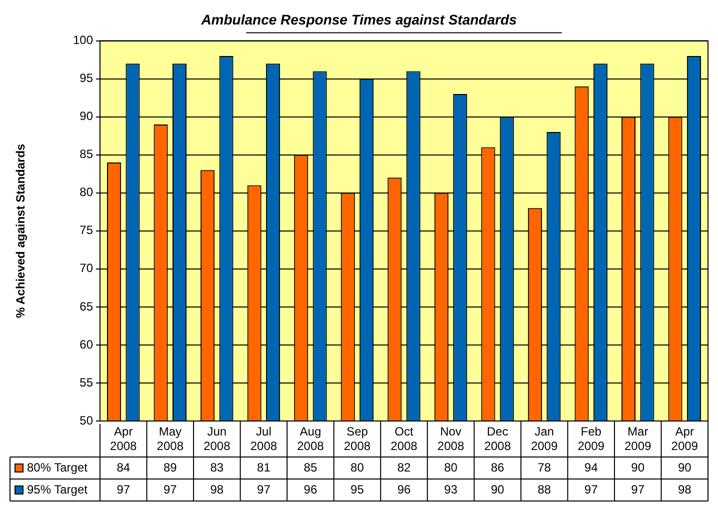 This screenshot has width=718, height=509. I want to click on x-tick-label: Sep 2008, so click(357, 438).